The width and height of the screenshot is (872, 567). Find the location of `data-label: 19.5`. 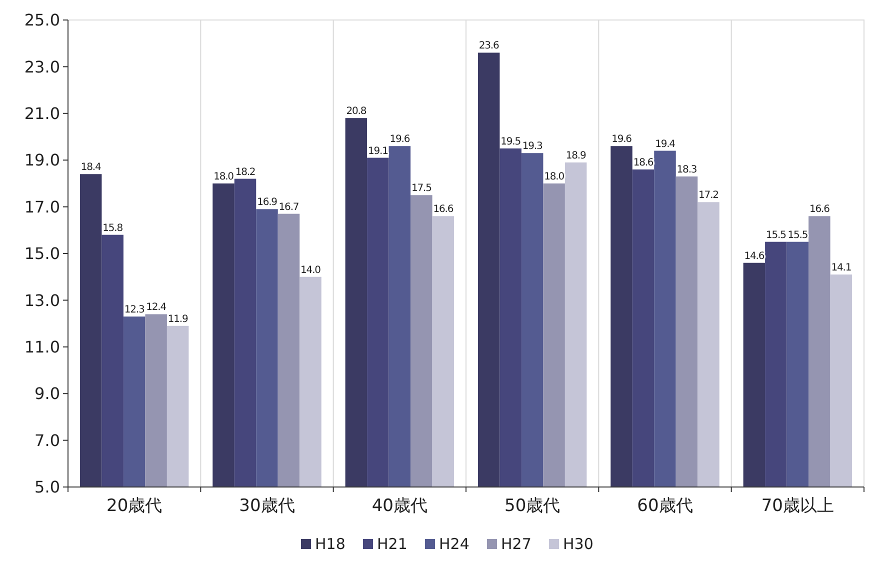

data-label: 19.5 is located at coordinates (510, 142).